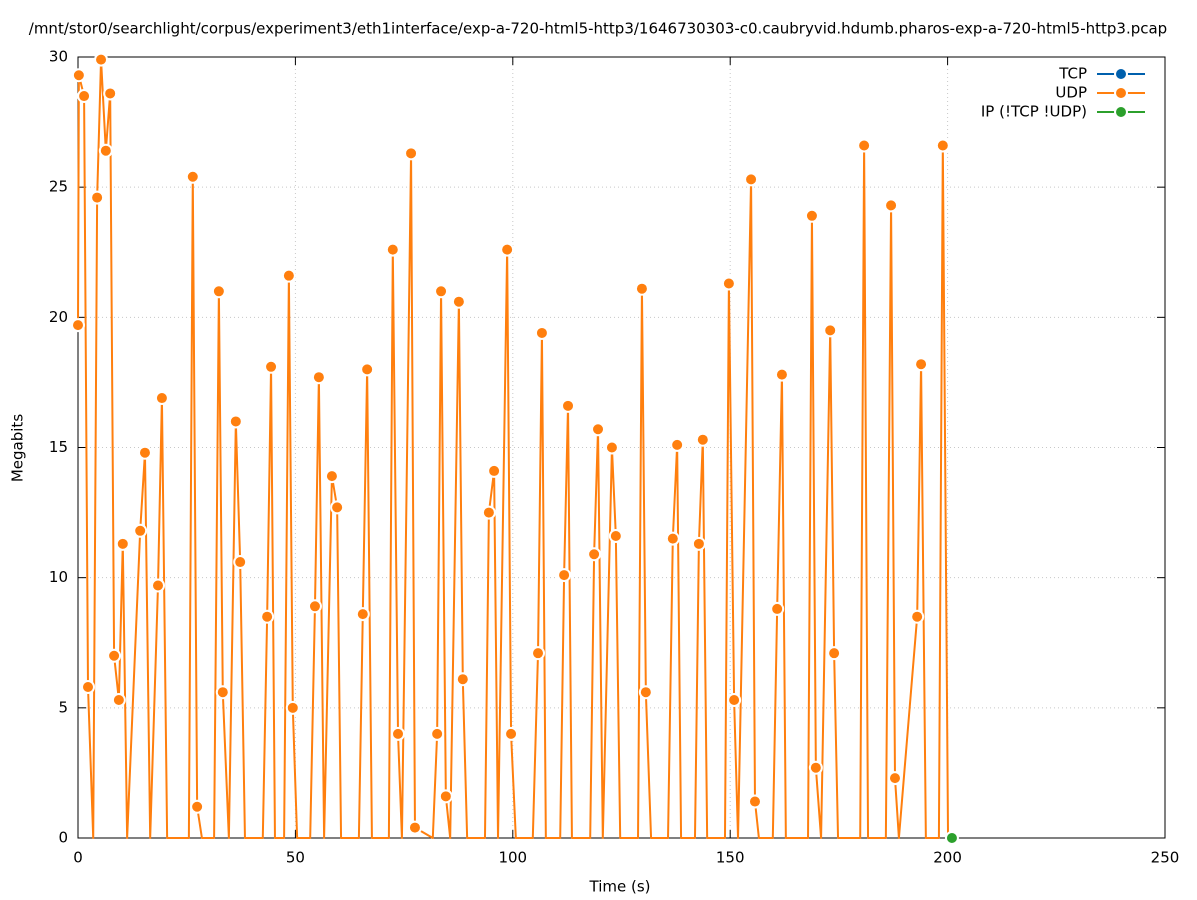 The height and width of the screenshot is (900, 1197). I want to click on y-tick-label: 0, so click(63, 838).